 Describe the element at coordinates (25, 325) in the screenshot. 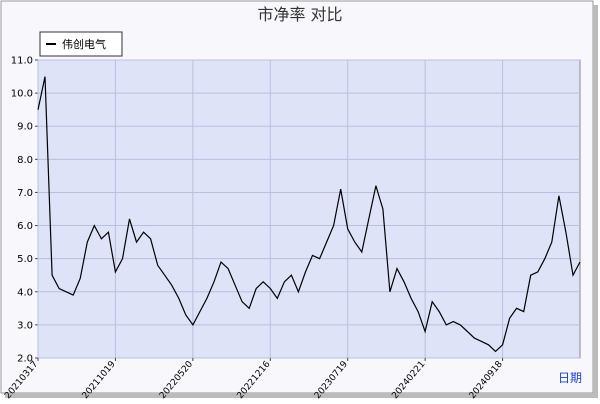

I see `y-tick-label: 3.0` at that location.